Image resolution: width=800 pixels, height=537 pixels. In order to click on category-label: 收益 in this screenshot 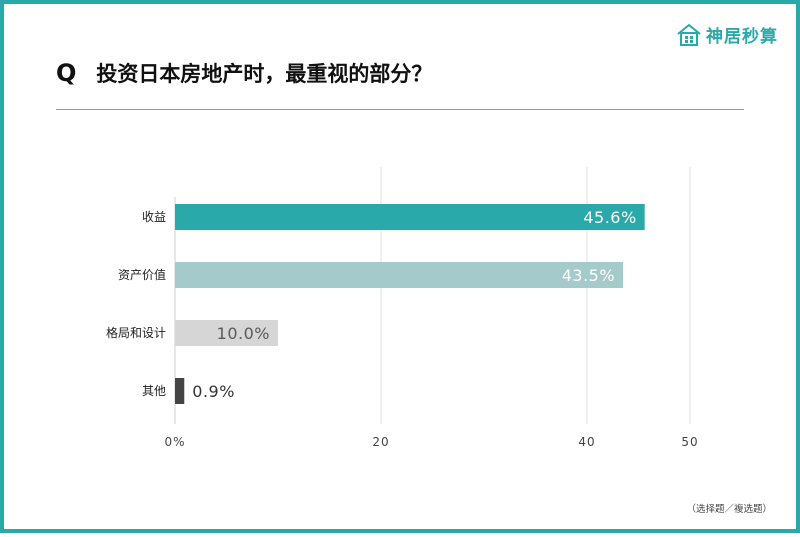, I will do `click(154, 217)`.